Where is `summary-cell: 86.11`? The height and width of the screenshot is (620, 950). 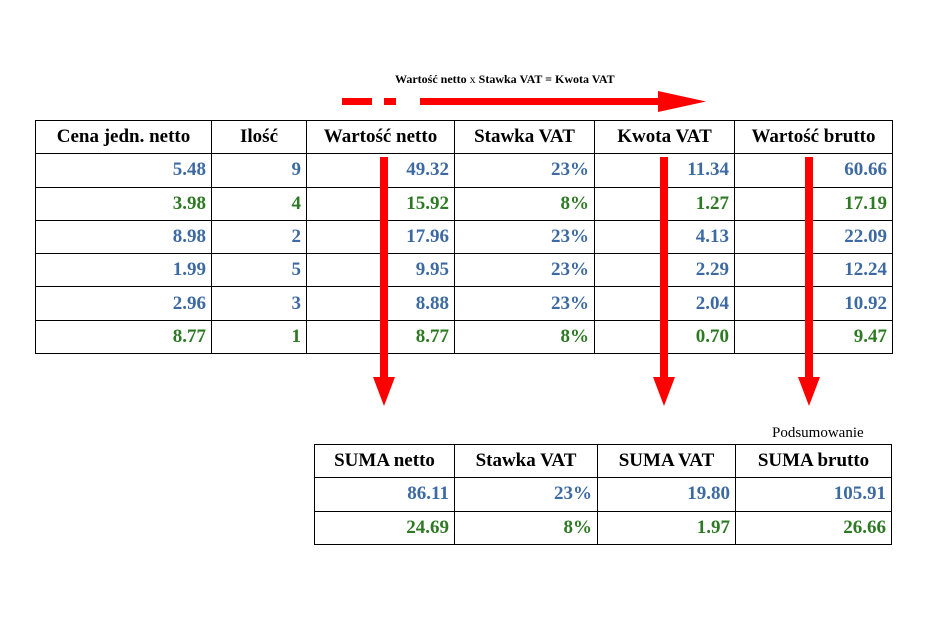 summary-cell: 86.11 is located at coordinates (384, 494).